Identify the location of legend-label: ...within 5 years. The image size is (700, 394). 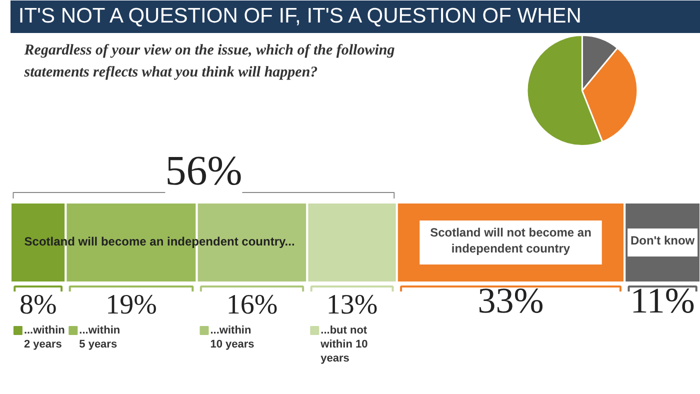
(99, 337).